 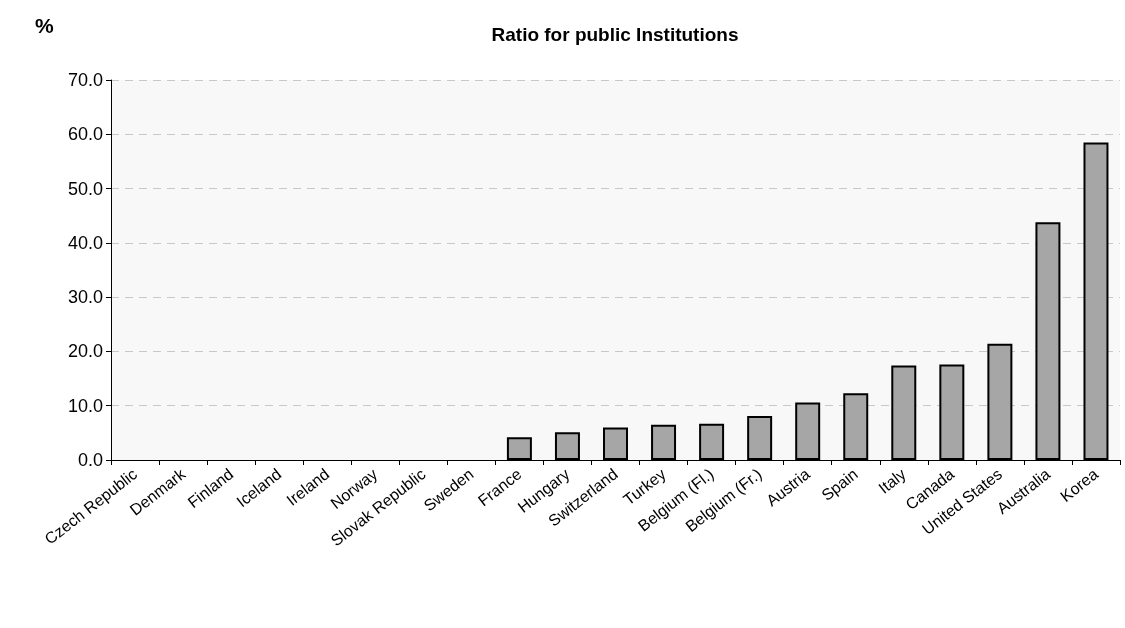 I want to click on y-tick-label: 20.0, so click(x=85, y=351).